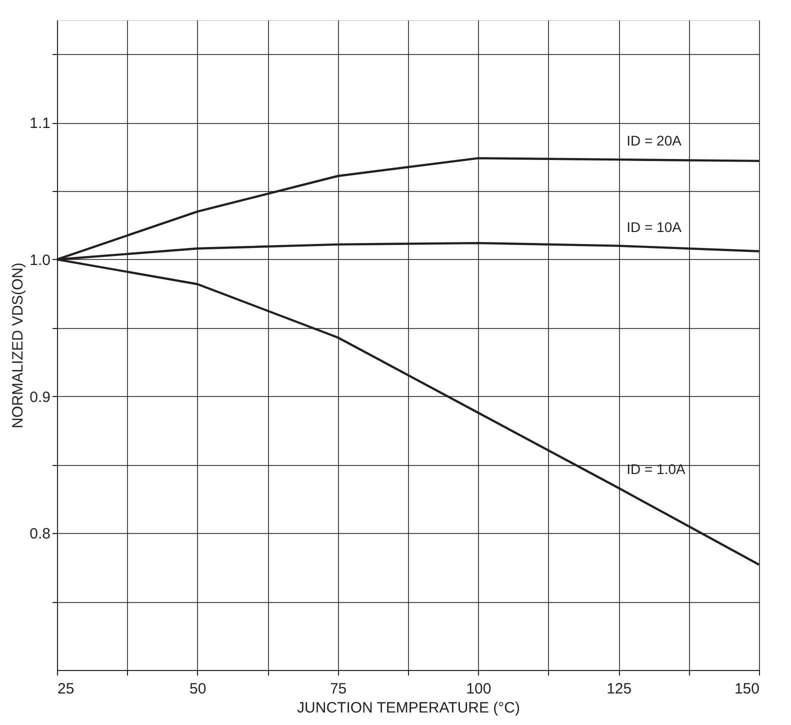 This screenshot has width=791, height=725. Describe the element at coordinates (198, 689) in the screenshot. I see `x-tick-label: 50` at that location.